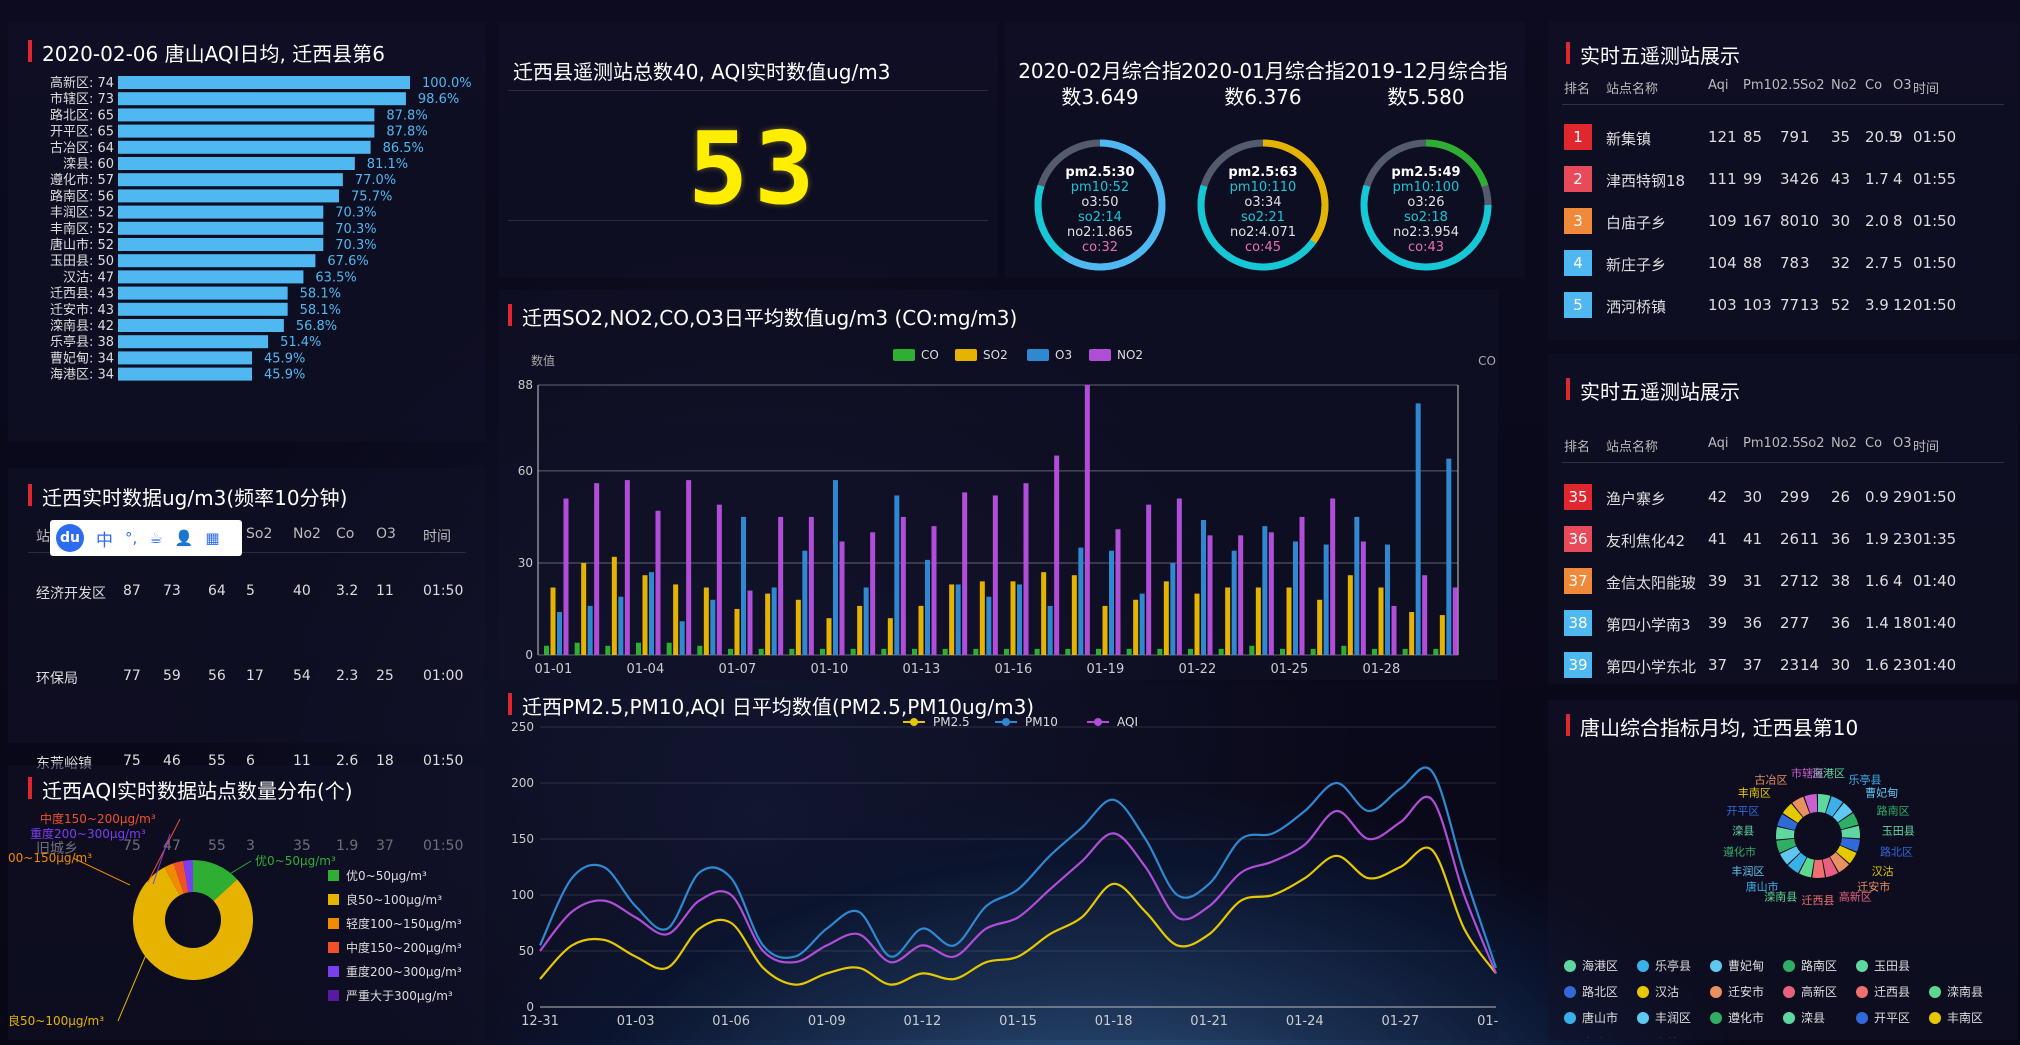 The height and width of the screenshot is (1045, 2020). Describe the element at coordinates (1753, 539) in the screenshot. I see `table-cell: 41` at that location.